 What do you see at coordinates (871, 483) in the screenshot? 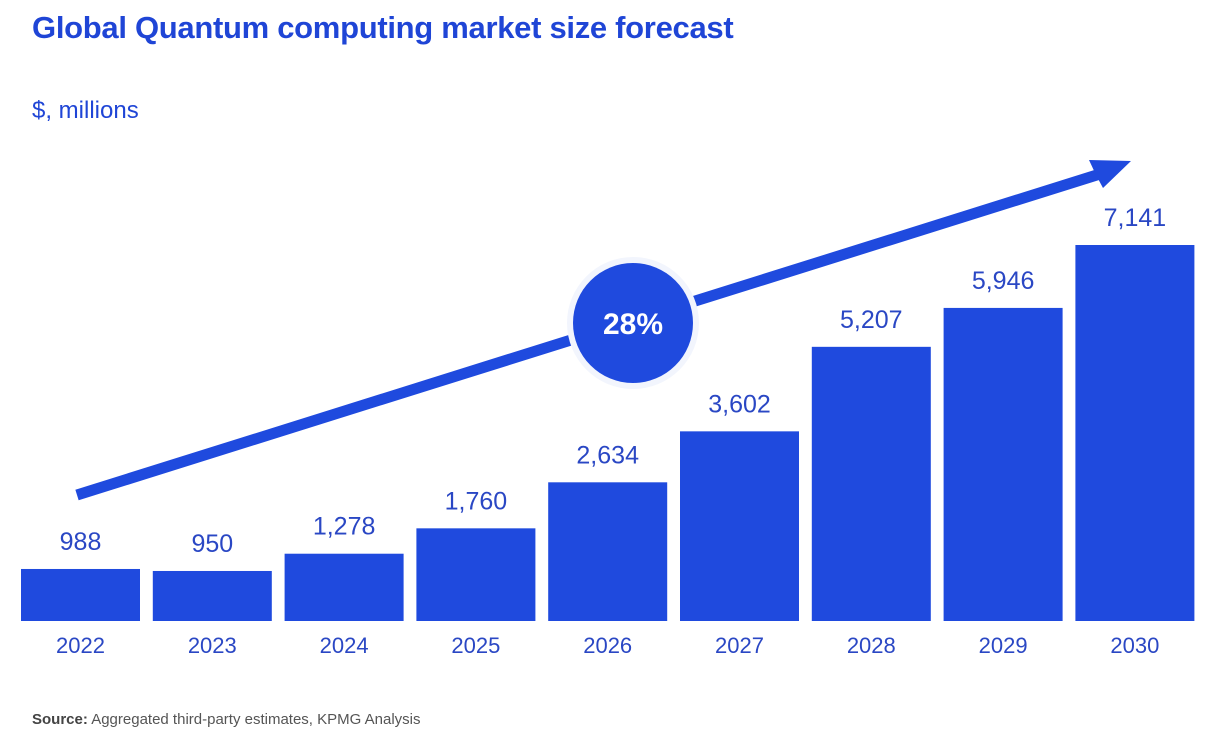
I see `bar-2028` at bounding box center [871, 483].